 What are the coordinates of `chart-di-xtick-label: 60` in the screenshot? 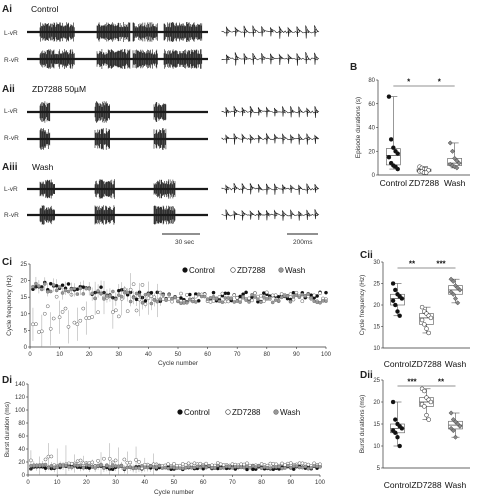 It's located at (203, 483).